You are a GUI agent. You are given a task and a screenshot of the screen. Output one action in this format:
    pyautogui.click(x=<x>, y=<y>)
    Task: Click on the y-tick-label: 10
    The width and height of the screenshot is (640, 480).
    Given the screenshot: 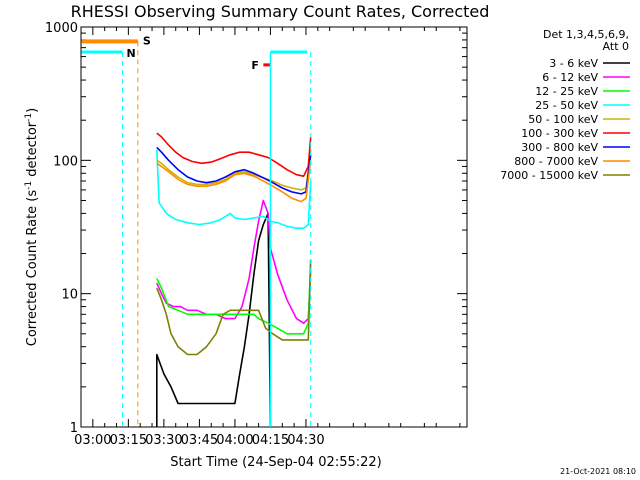 What is the action you would take?
    pyautogui.click(x=69, y=295)
    